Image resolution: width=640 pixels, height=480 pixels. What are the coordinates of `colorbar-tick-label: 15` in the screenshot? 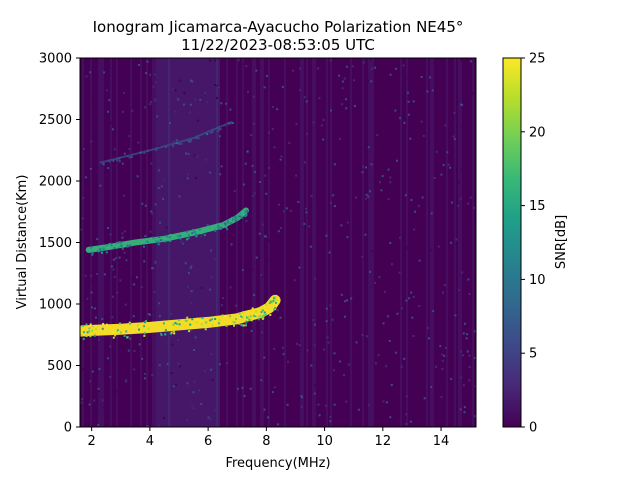 It's located at (537, 206).